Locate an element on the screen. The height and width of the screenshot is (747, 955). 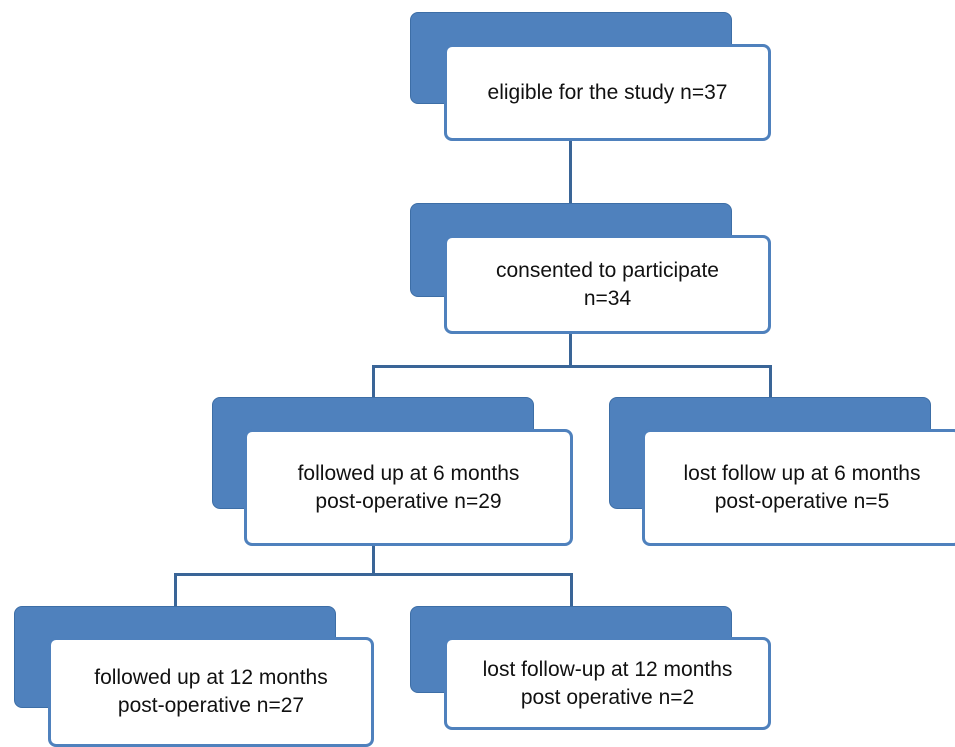
node-followed6-text-line2: post-operative n=29 is located at coordinates (408, 501).